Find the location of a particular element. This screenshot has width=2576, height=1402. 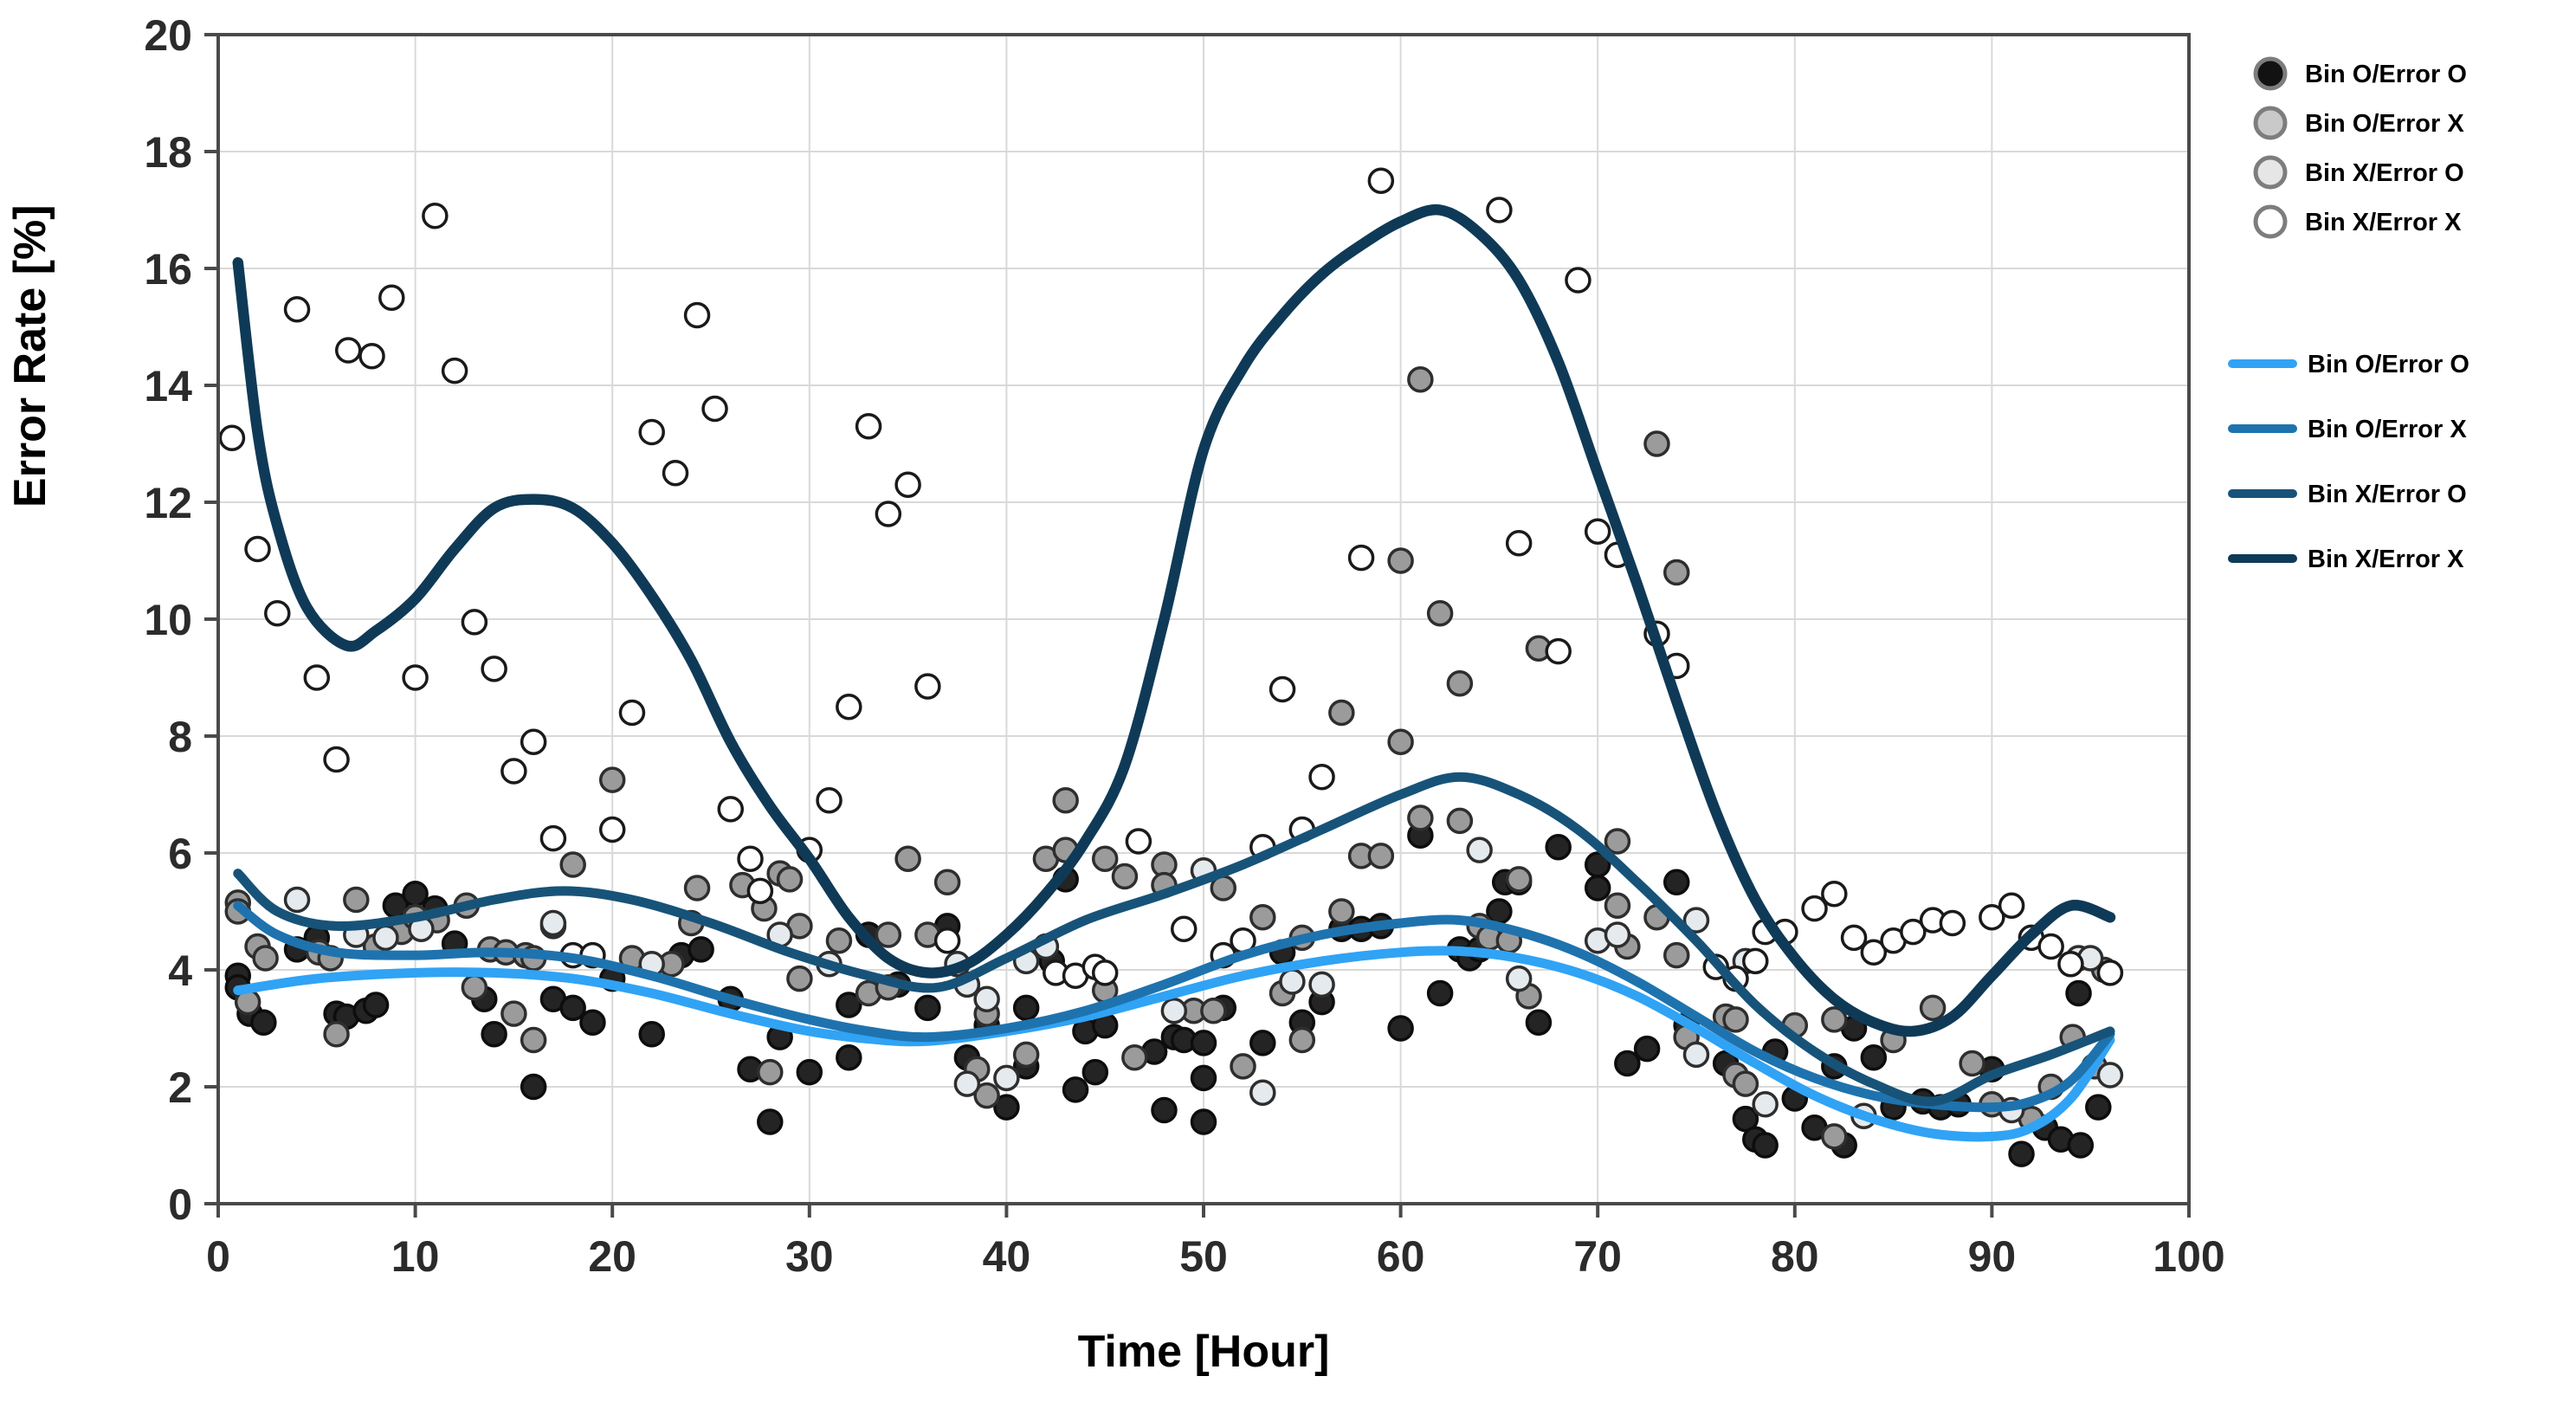

x-tick-label: 80 is located at coordinates (1795, 1256).